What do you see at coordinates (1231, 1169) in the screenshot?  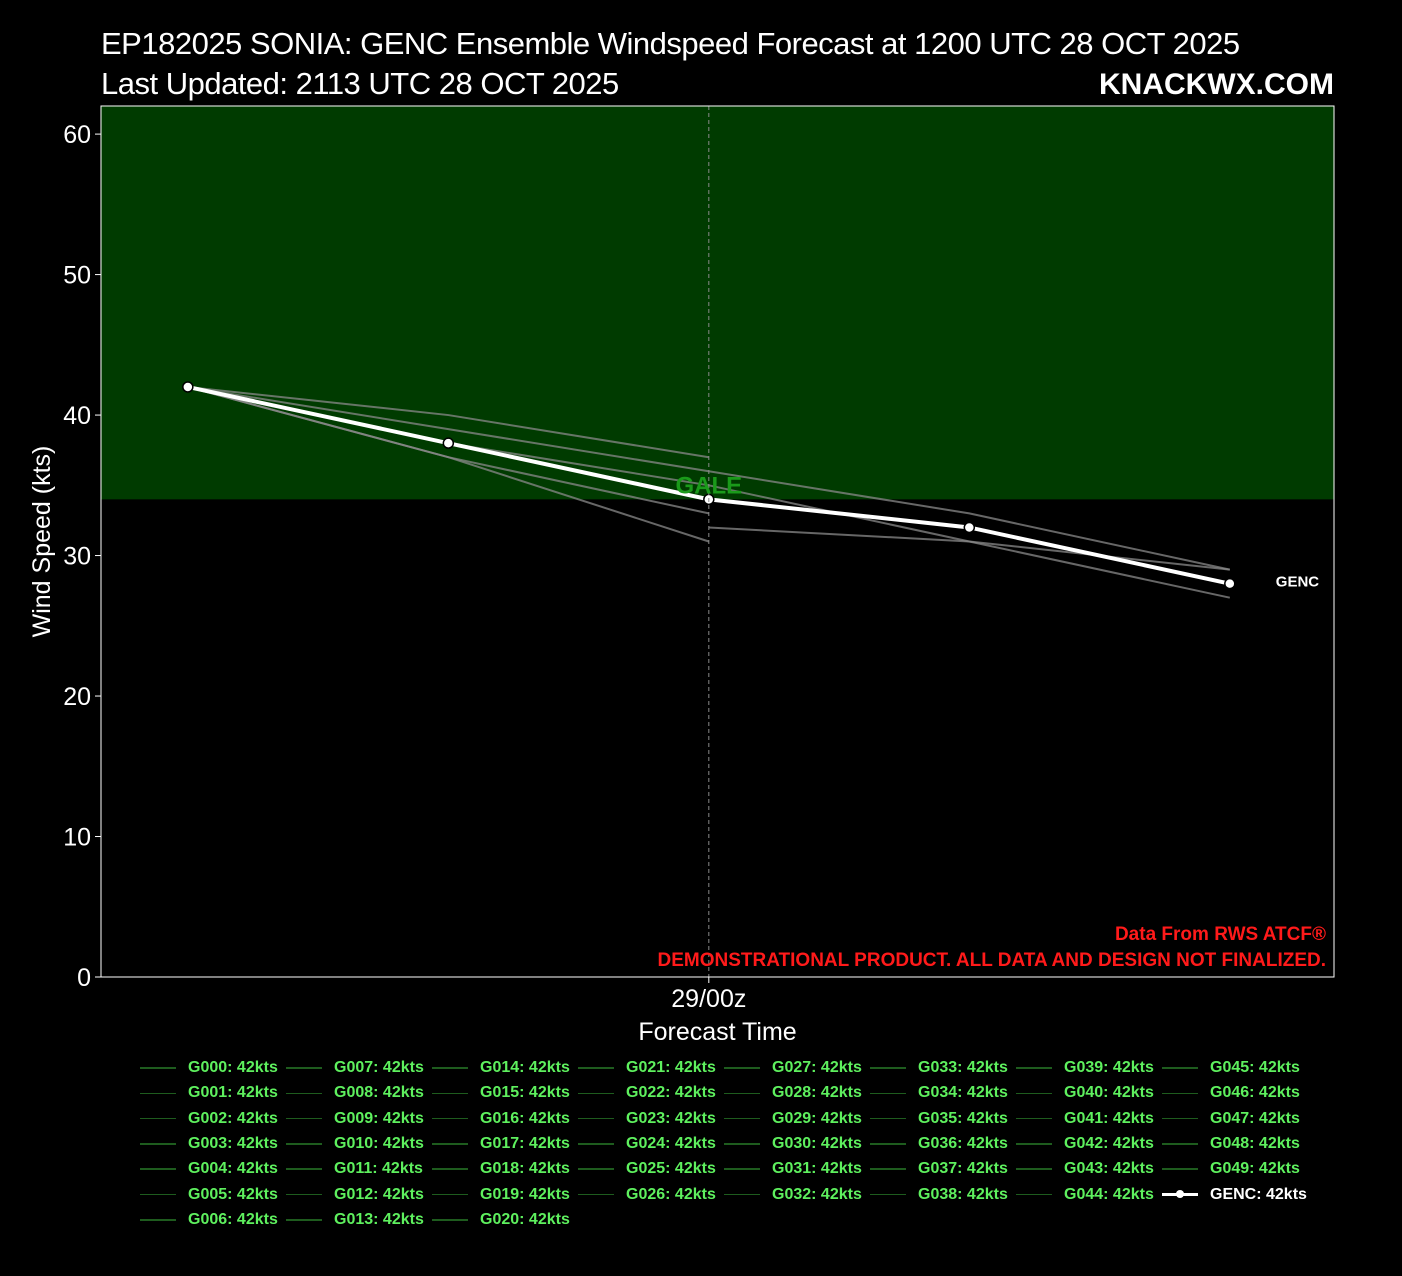 I see `legend-item: G049: 42kts` at bounding box center [1231, 1169].